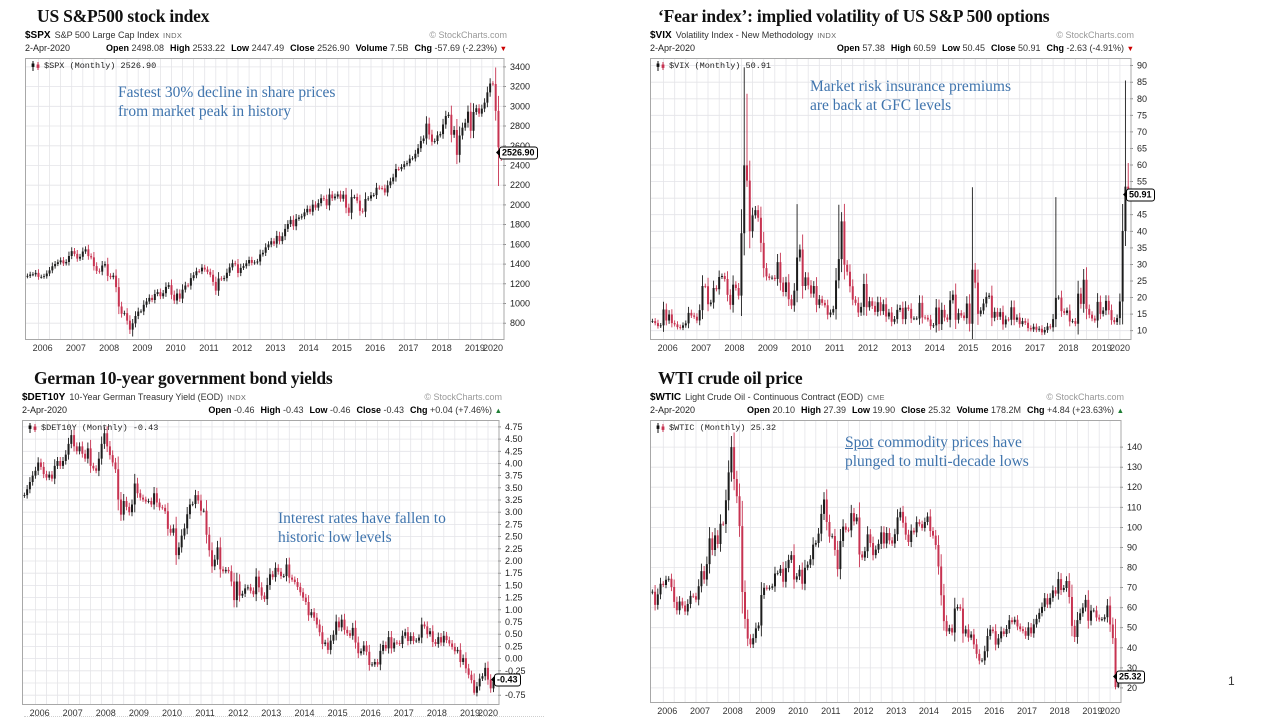  What do you see at coordinates (1134, 447) in the screenshot?
I see `svg-text: 140` at bounding box center [1134, 447].